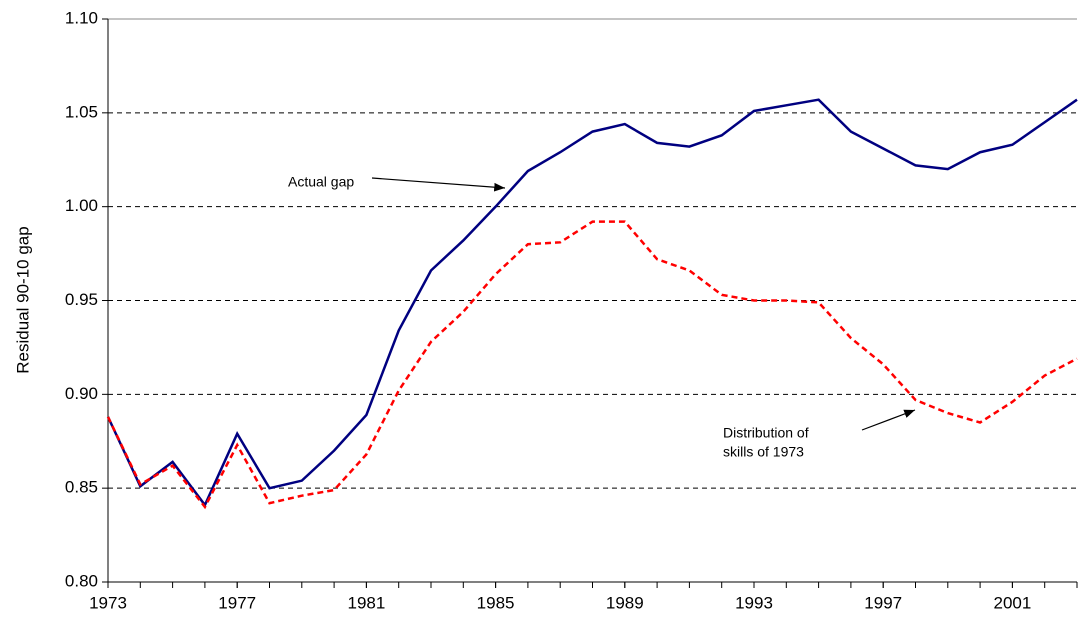  I want to click on x-tick-label: 1981, so click(366, 602).